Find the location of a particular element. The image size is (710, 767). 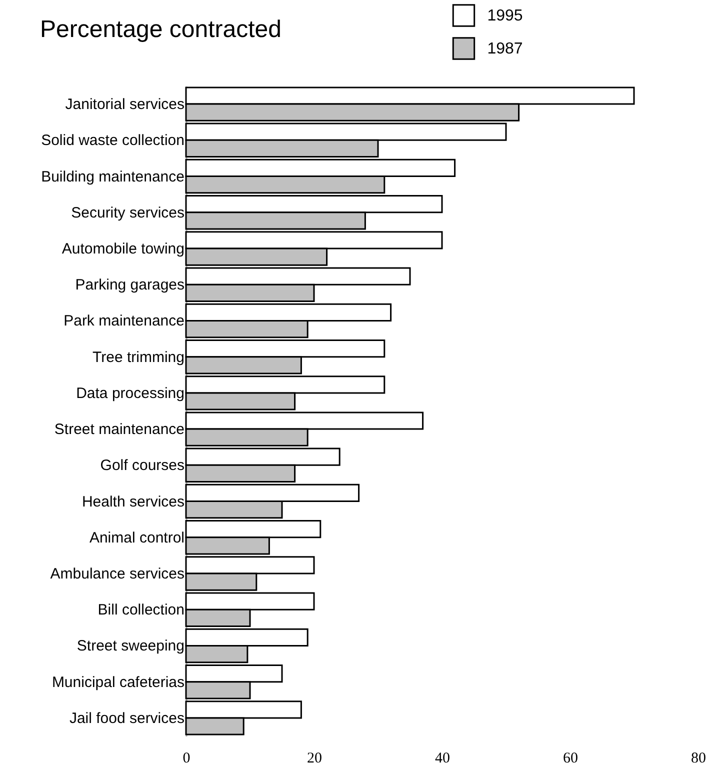

y-tick-label: Janitorial services is located at coordinates (124, 105).